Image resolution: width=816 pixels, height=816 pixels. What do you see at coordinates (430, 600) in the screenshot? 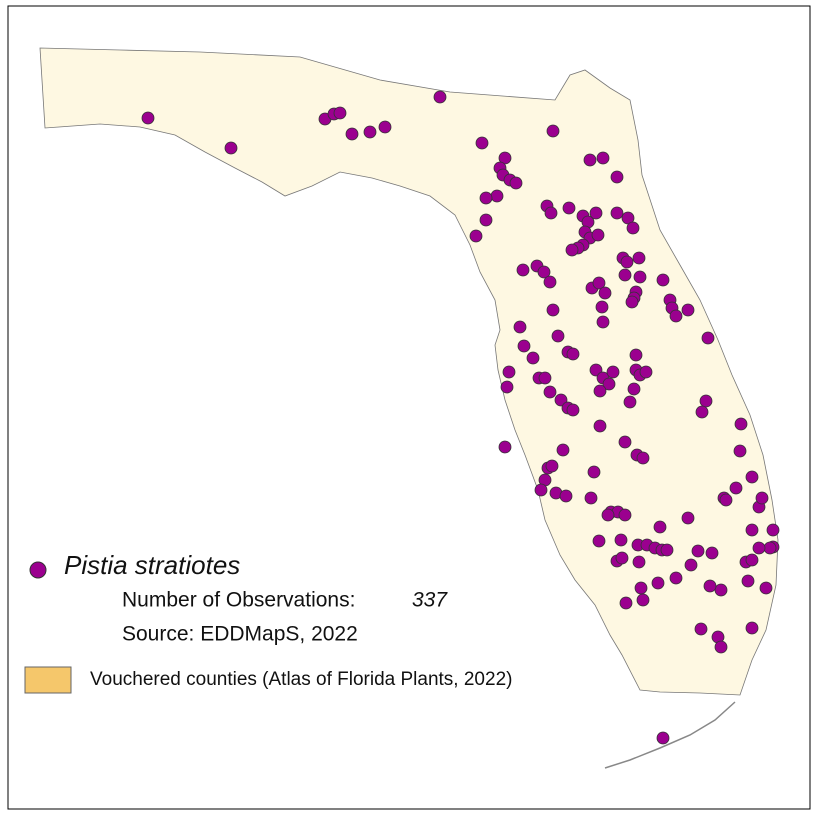
I see `observations-count: 337` at bounding box center [430, 600].